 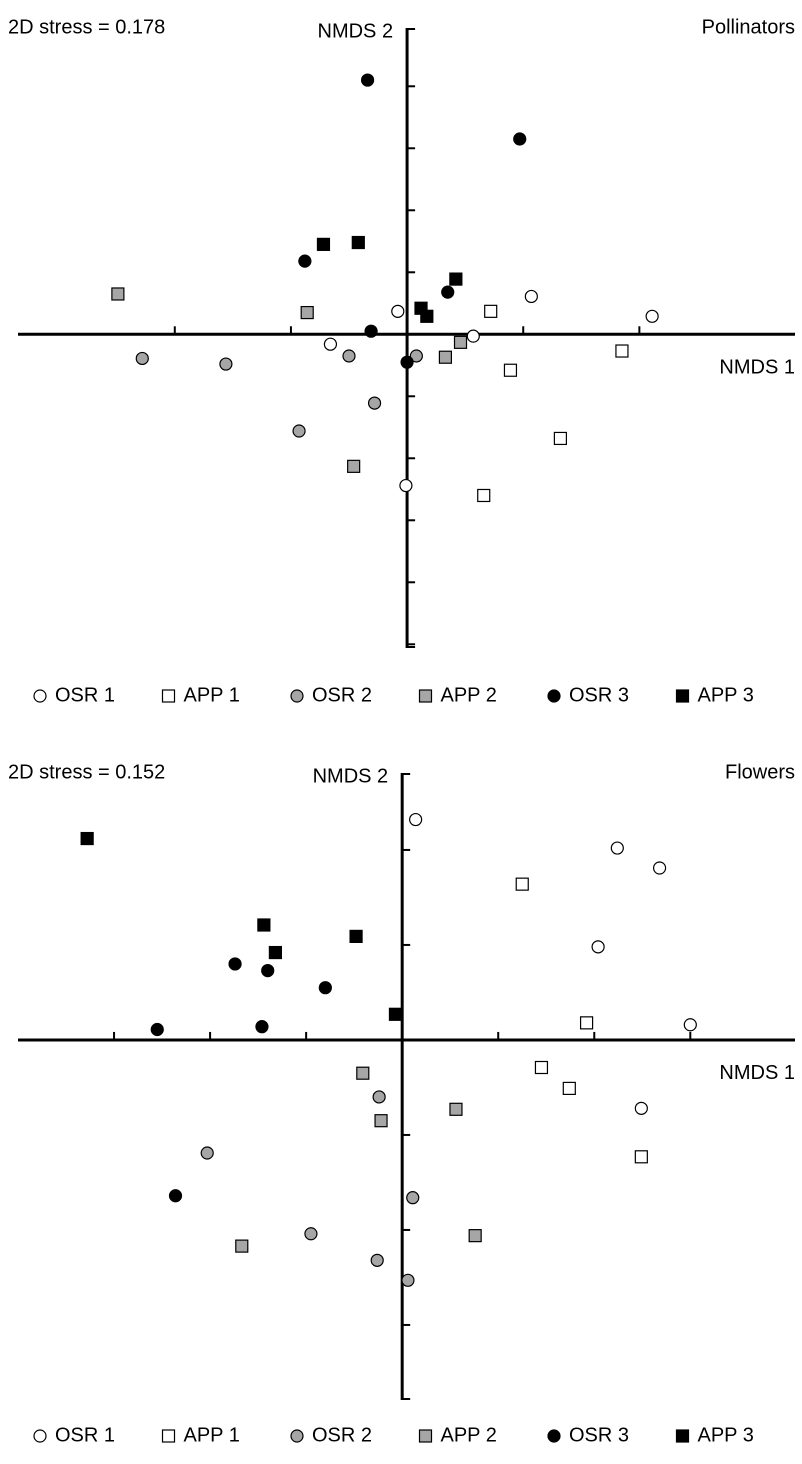 I want to click on chart-title: Flowers, so click(x=760, y=772).